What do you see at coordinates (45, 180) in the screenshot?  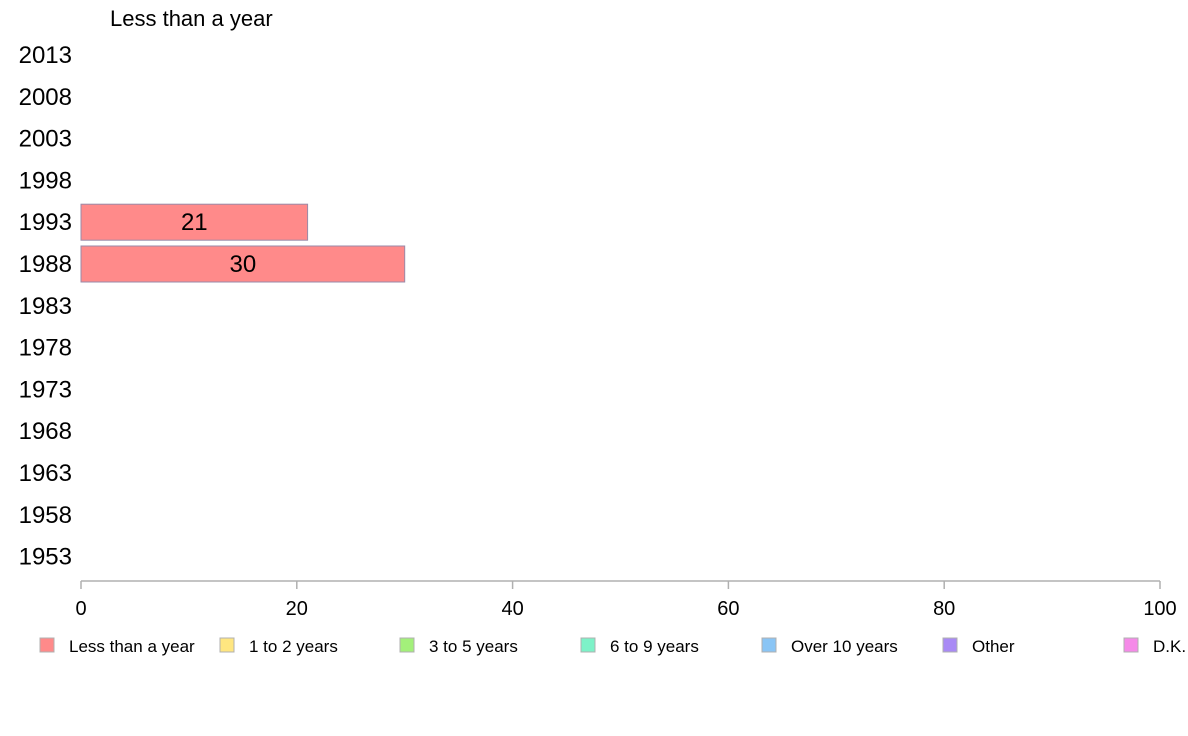 I see `y-tick-label-1998: 1998` at bounding box center [45, 180].